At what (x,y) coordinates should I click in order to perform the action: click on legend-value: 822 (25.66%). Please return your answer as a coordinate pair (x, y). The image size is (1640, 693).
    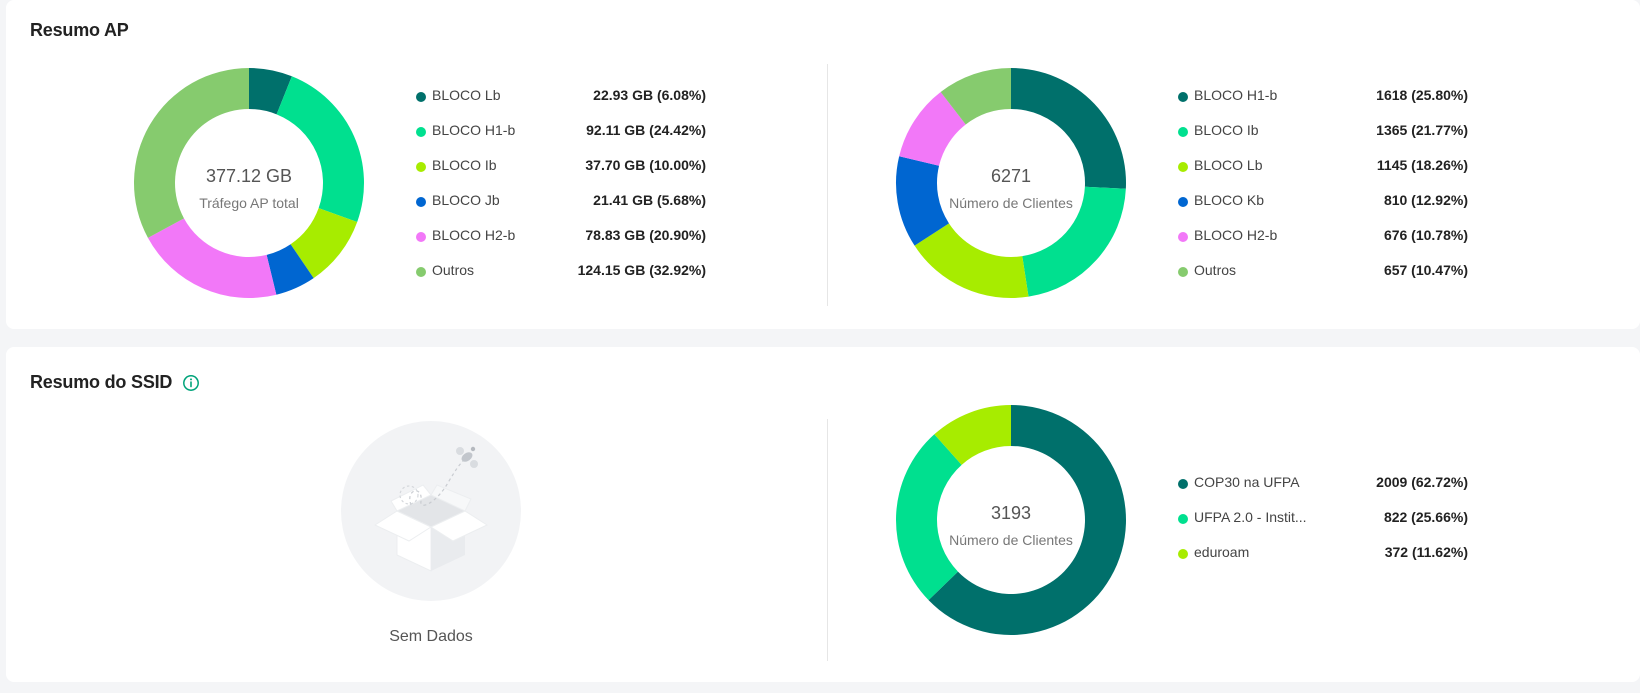
    Looking at the image, I should click on (1425, 517).